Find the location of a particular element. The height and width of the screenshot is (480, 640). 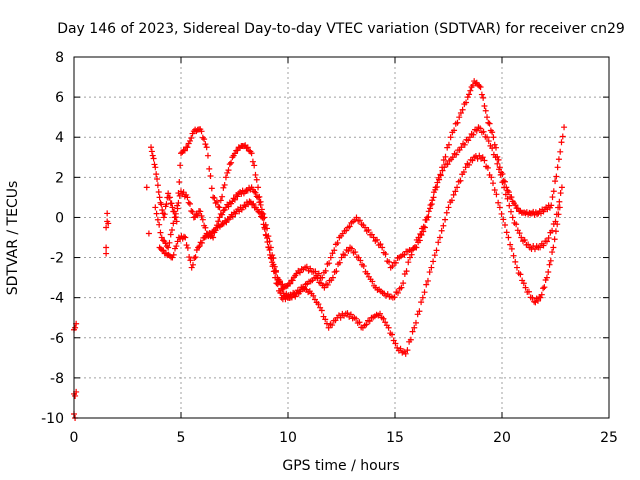

x-tick-label: 10 is located at coordinates (288, 438).